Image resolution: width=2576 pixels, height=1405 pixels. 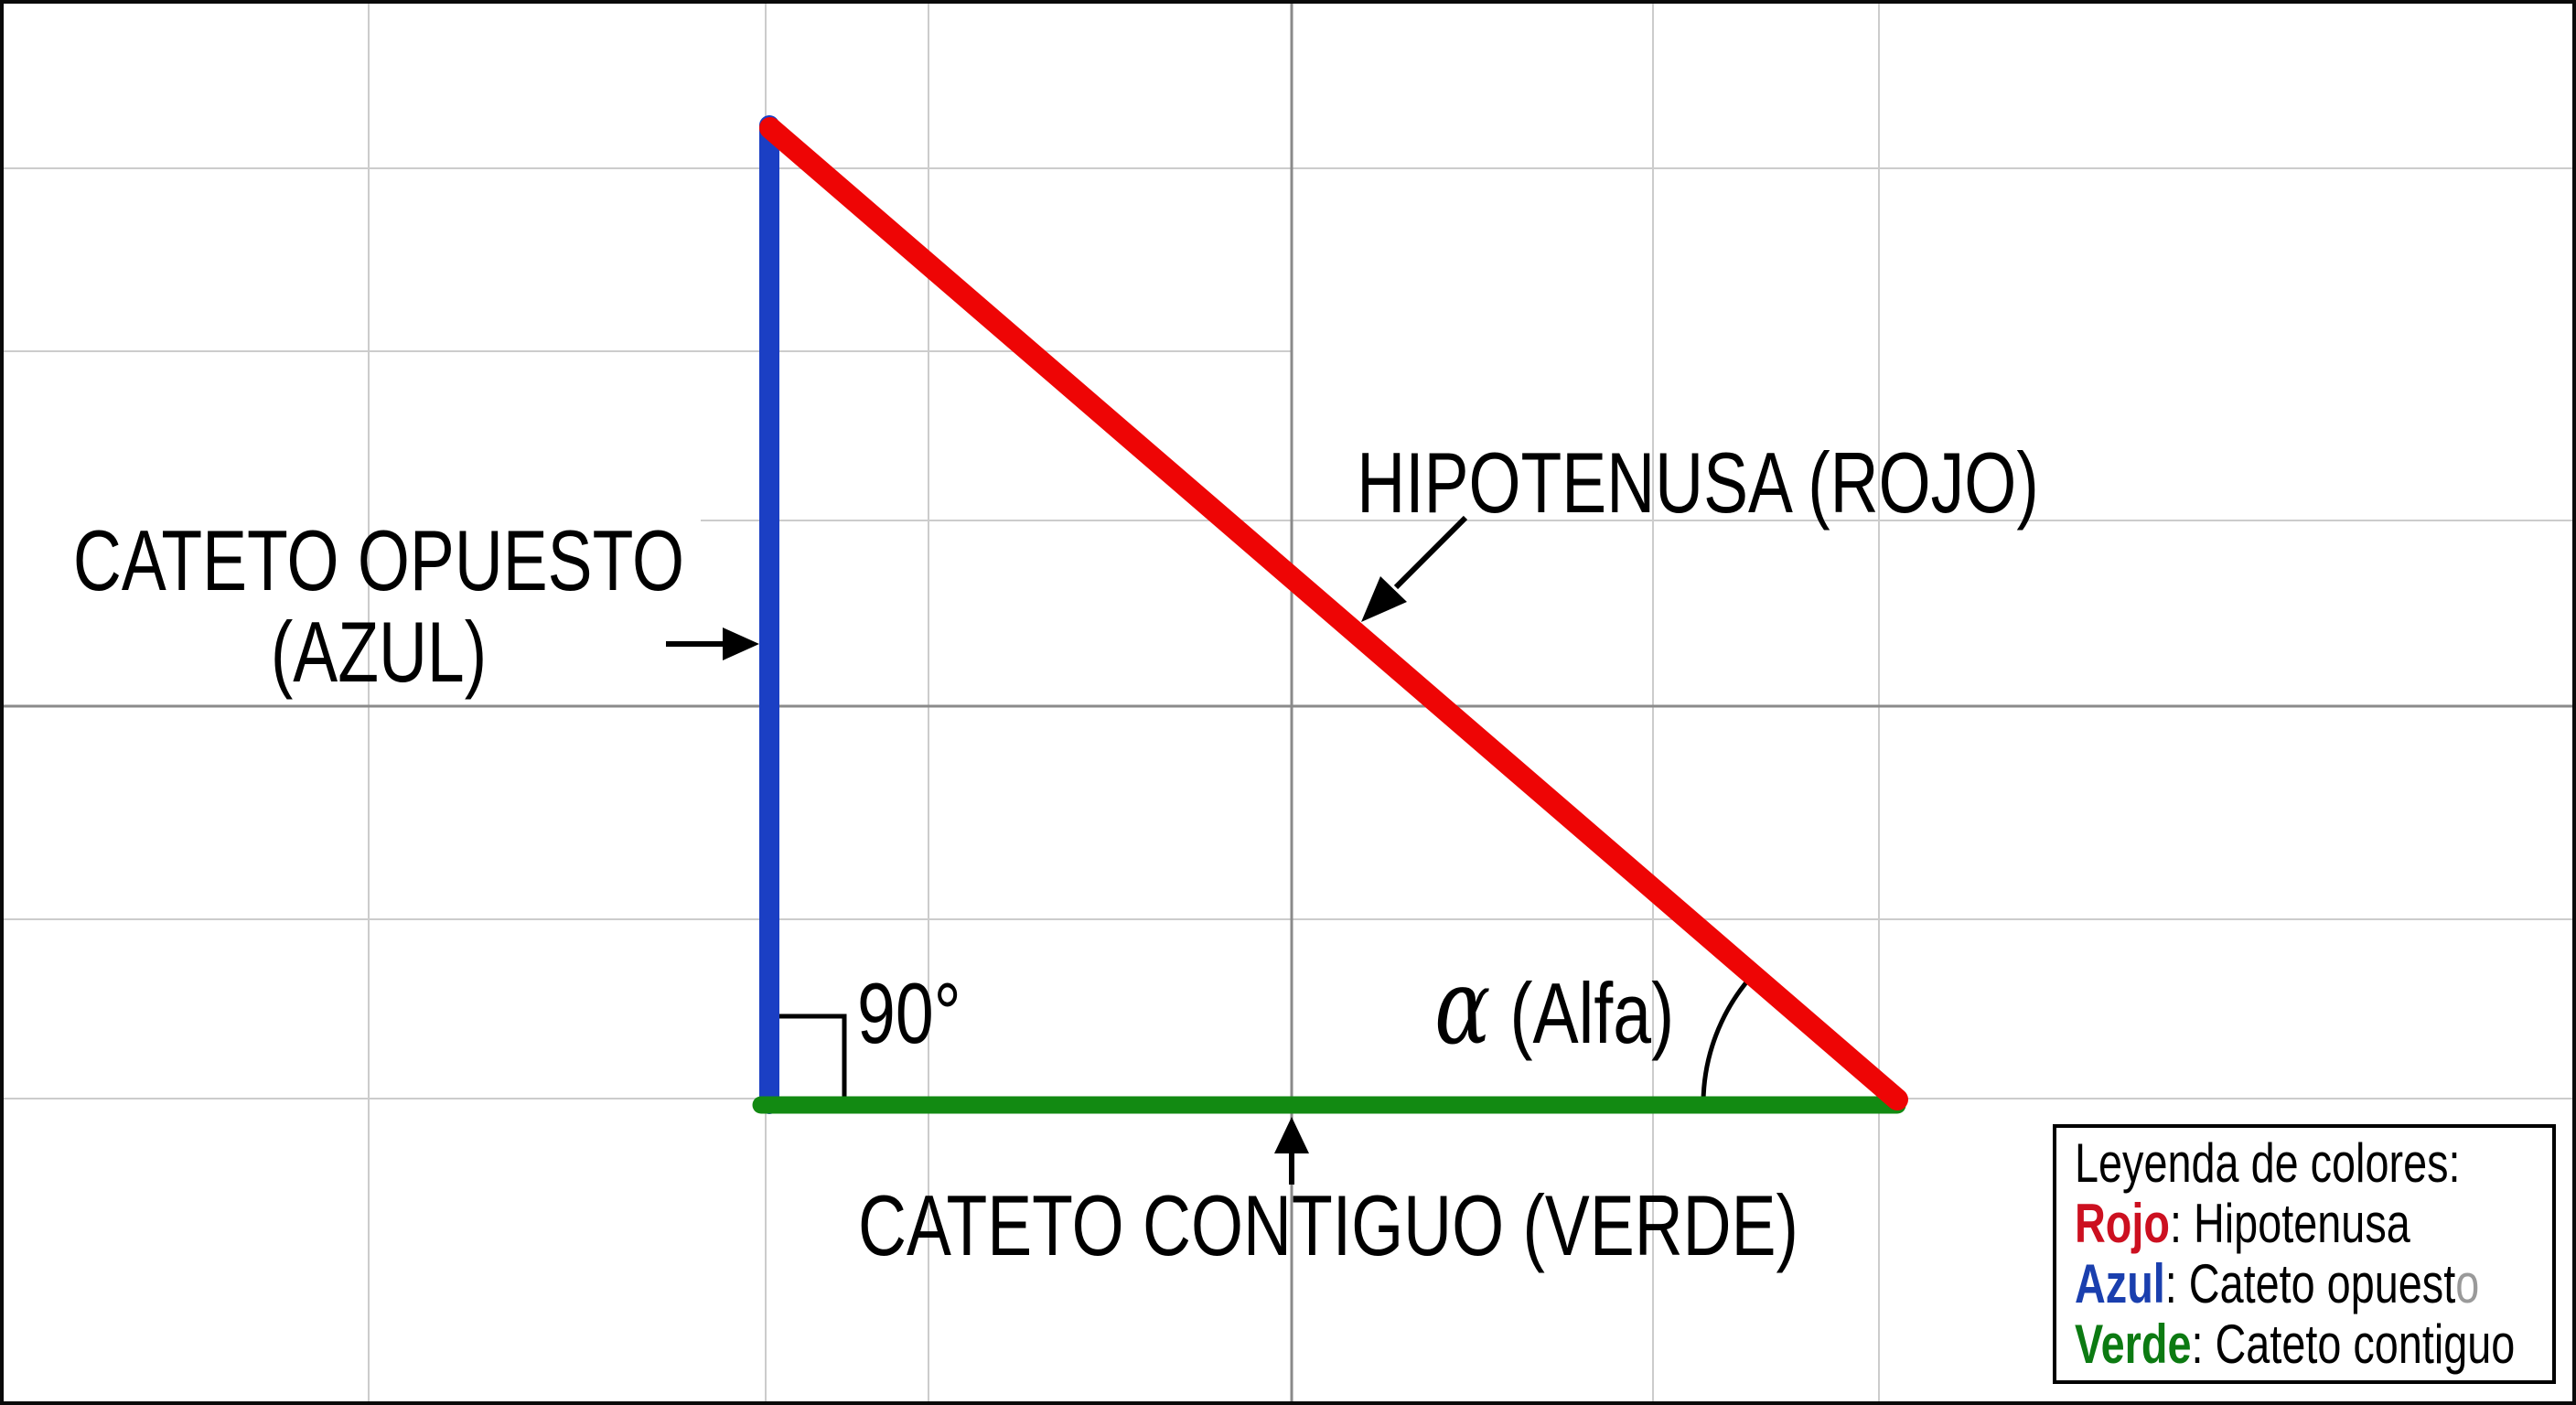 What do you see at coordinates (1431, 552) in the screenshot?
I see `hipotenusa-arrow-shaft` at bounding box center [1431, 552].